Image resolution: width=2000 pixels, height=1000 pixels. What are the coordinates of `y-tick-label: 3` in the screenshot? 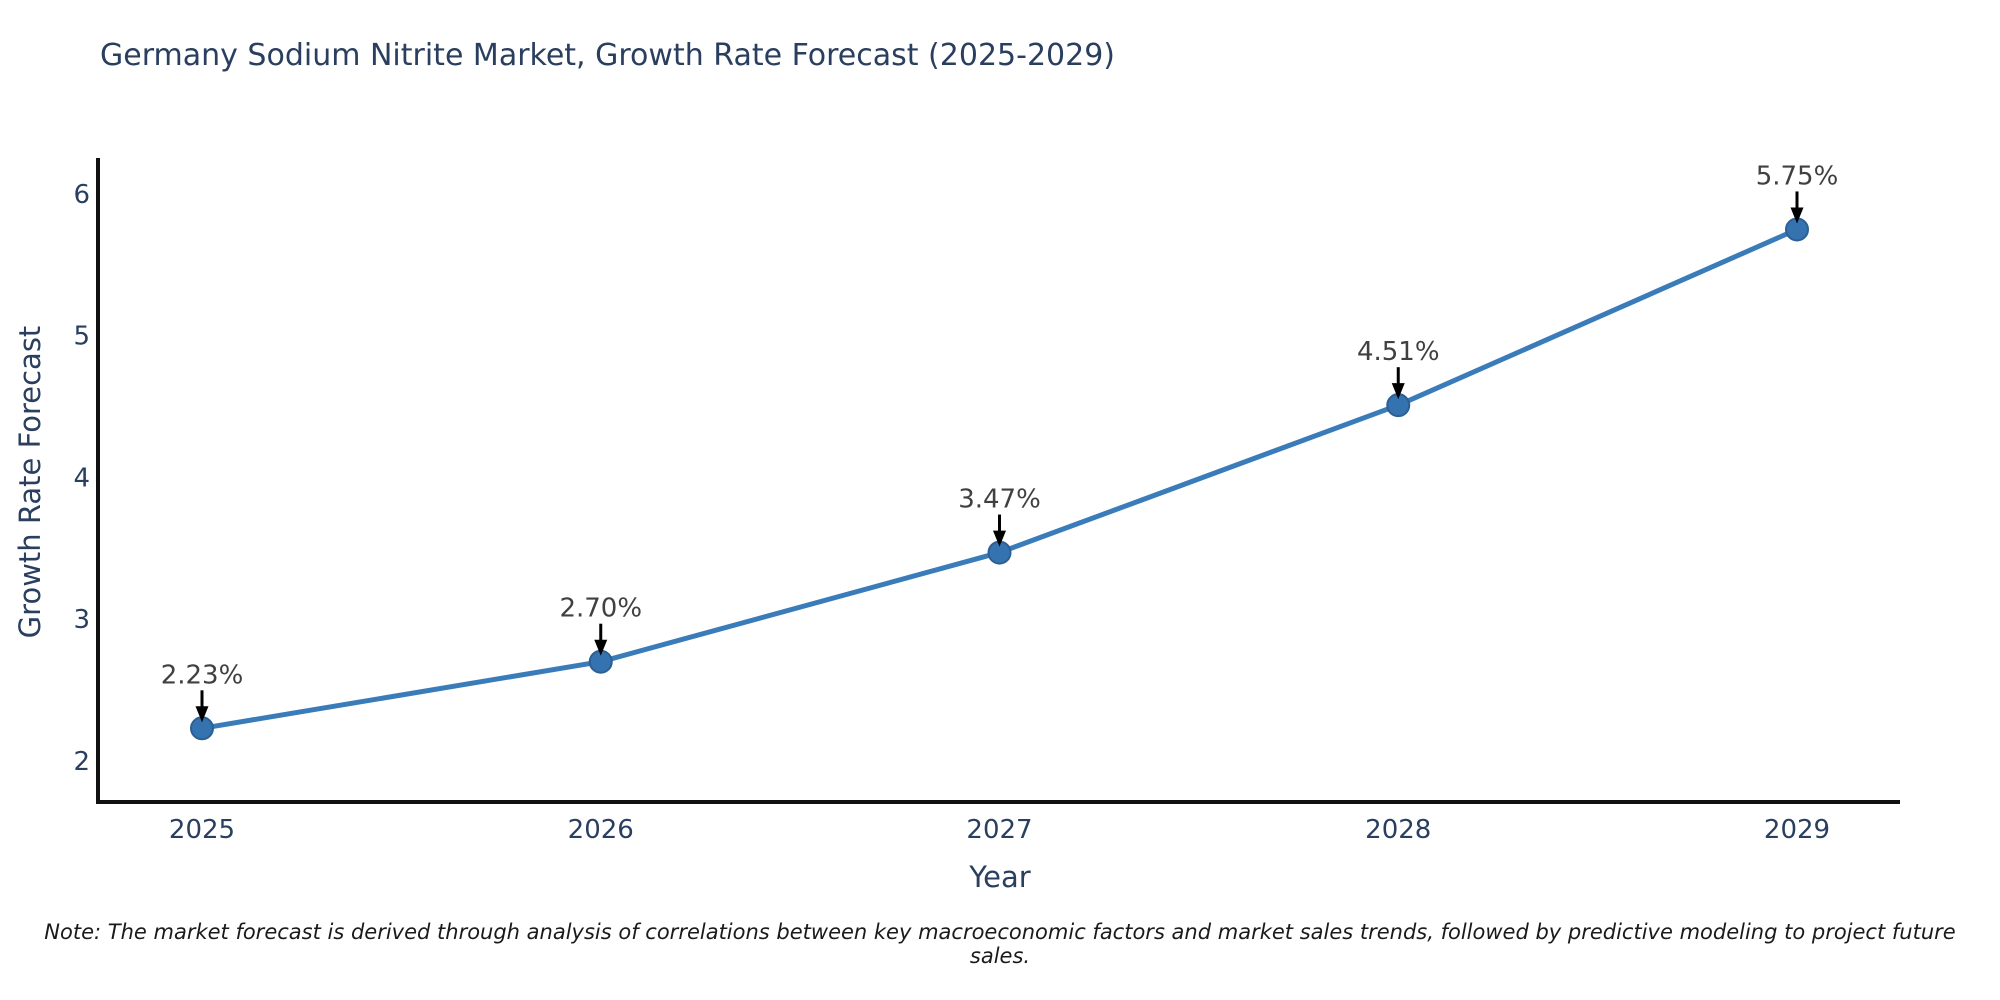 It's located at (81, 620).